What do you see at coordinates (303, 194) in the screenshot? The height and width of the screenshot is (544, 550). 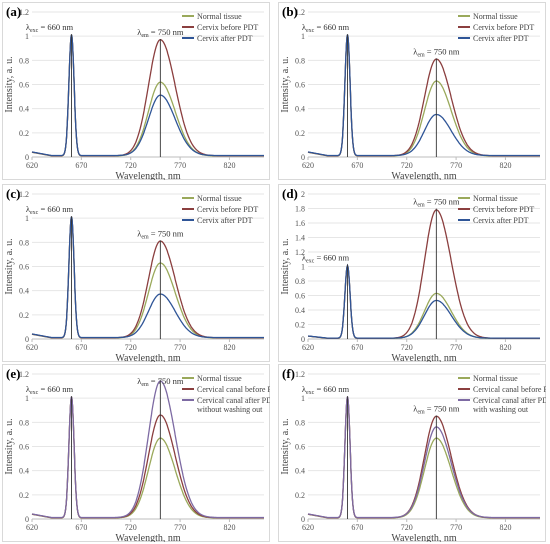 I see `y-tick-label: 2` at bounding box center [303, 194].